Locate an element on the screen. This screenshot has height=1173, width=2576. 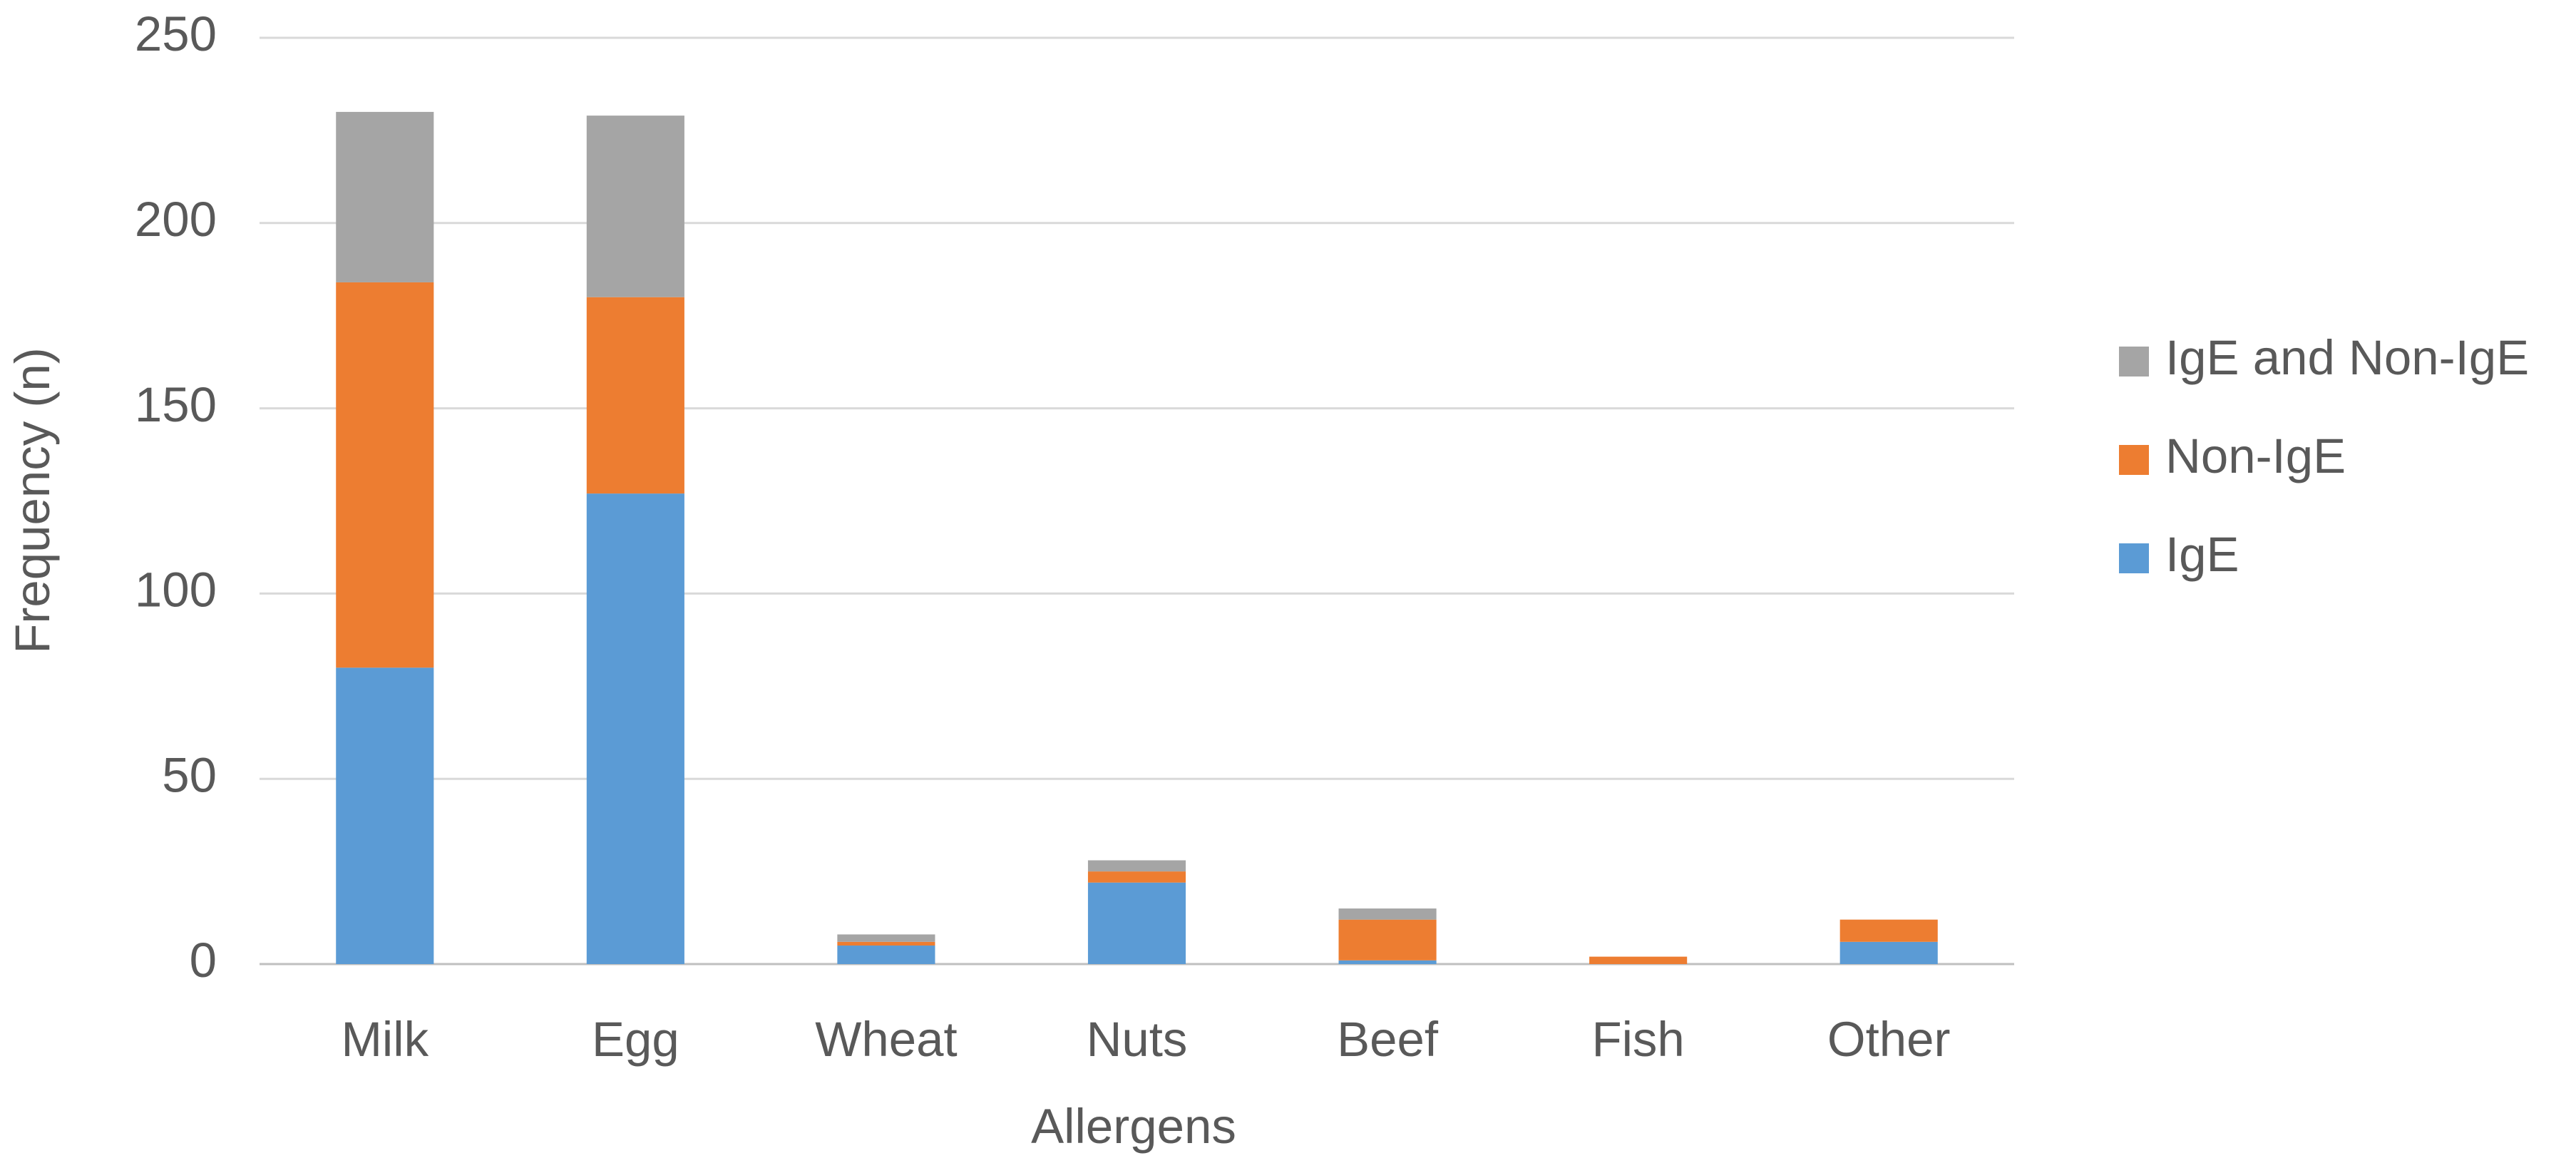
y-tick-label: 150 is located at coordinates (176, 404).